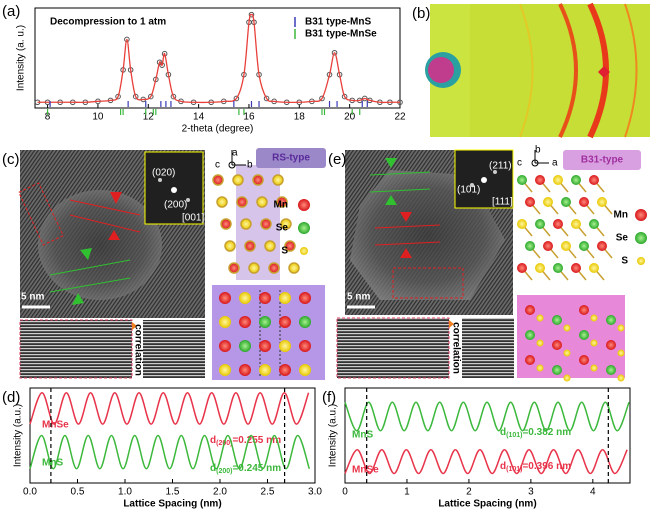  What do you see at coordinates (235, 153) in the screenshot?
I see `axis-label: a` at bounding box center [235, 153].